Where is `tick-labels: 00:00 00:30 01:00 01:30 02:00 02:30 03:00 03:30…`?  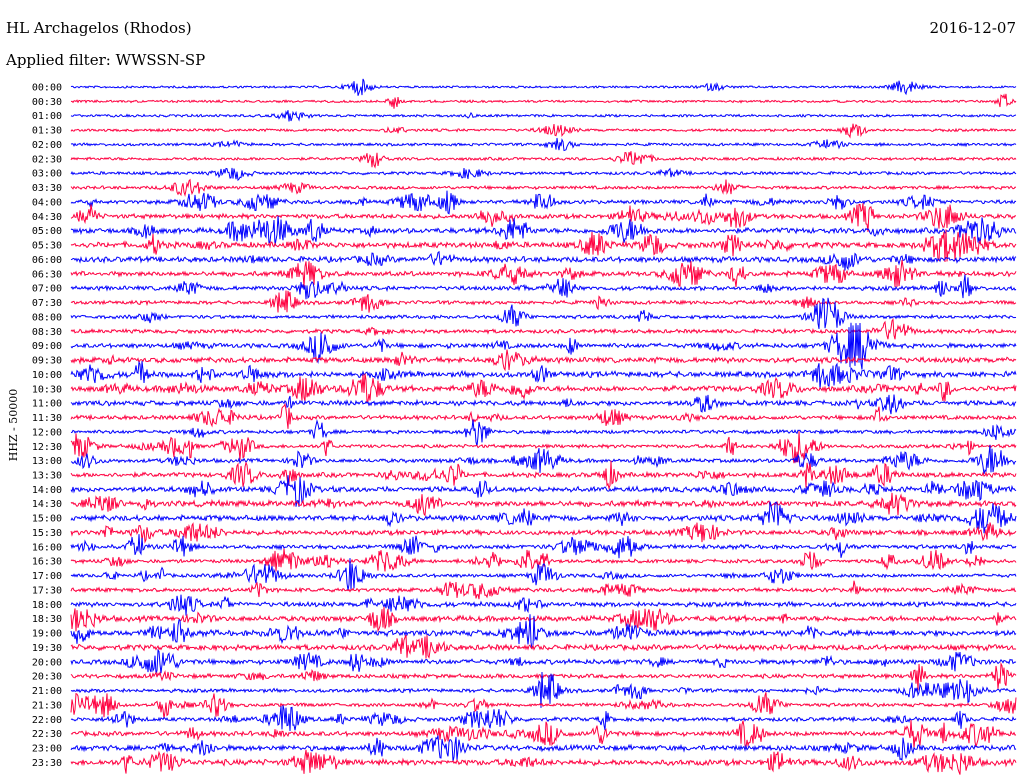
tick-labels: 00:00 00:30 01:00 01:30 02:00 02:30 03:00 03:30… is located at coordinates (47, 426).